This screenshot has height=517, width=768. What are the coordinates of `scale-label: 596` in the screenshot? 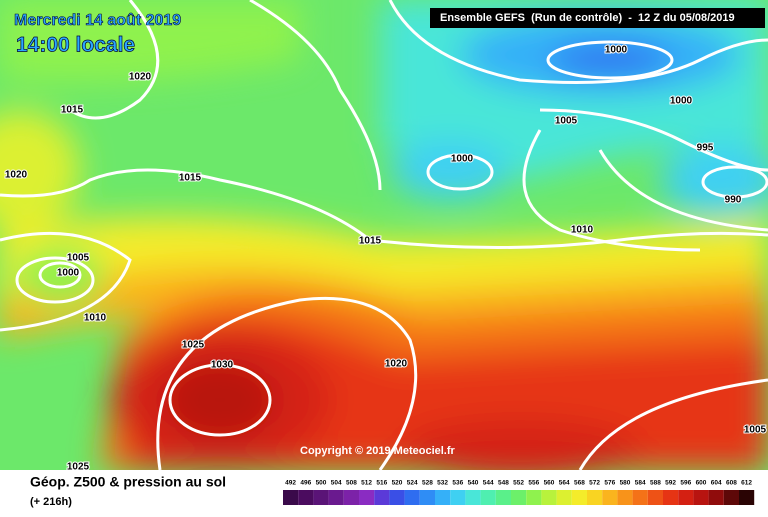 It's located at (685, 483).